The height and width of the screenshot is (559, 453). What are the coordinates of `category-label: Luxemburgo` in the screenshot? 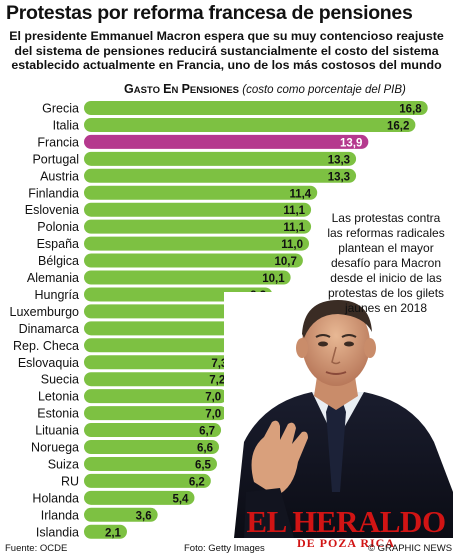 It's located at (45, 312).